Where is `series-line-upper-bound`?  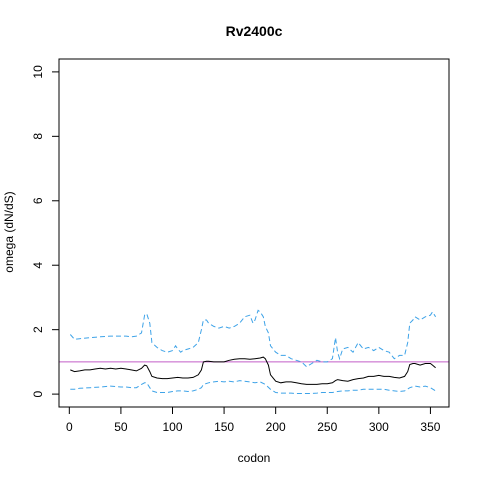
series-line-upper-bound is located at coordinates (253, 338).